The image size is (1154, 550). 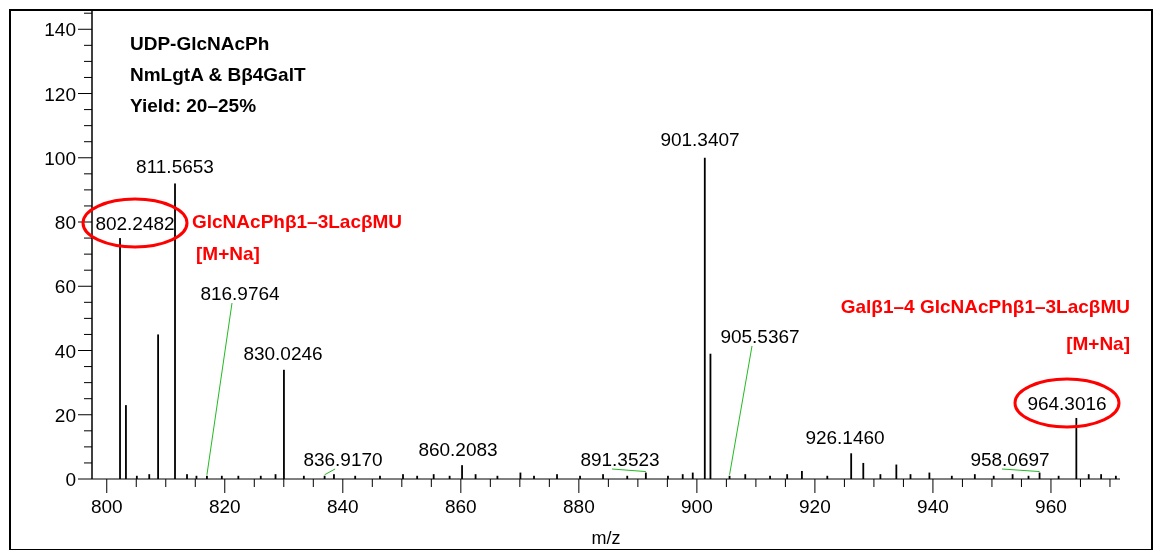 What do you see at coordinates (70, 479) in the screenshot?
I see `y-tick-label: 0` at bounding box center [70, 479].